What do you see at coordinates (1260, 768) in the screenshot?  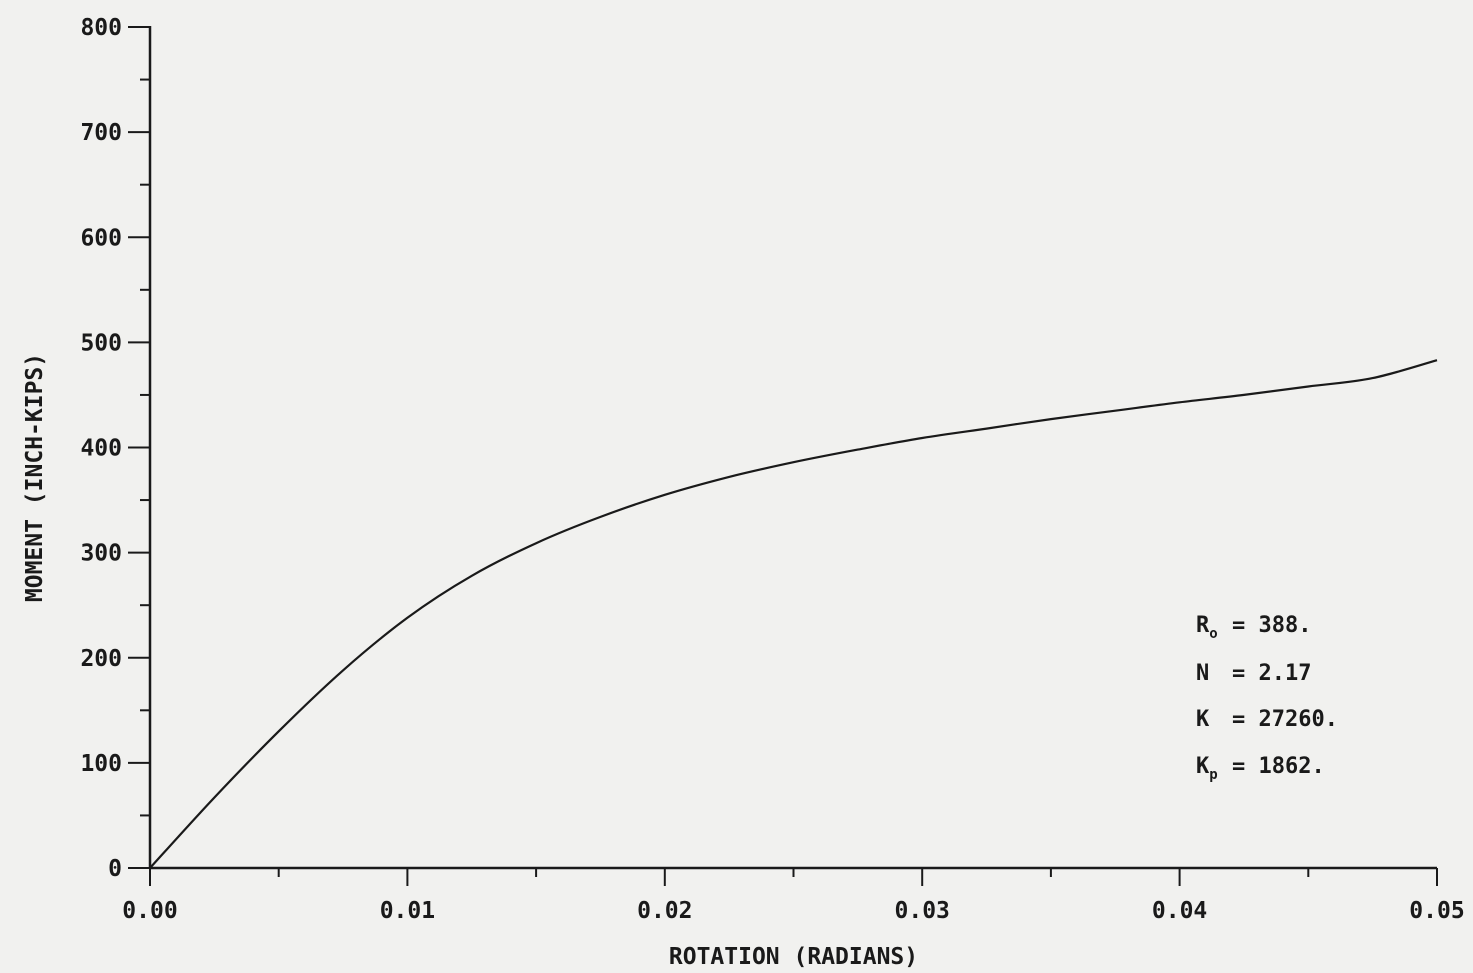 I see `parameter-row: Kp = 1862.` at bounding box center [1260, 768].